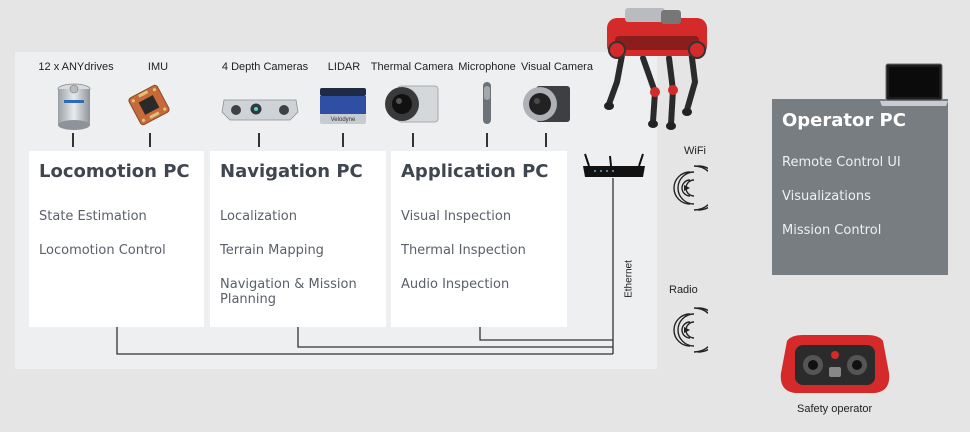 The image size is (970, 432). Describe the element at coordinates (695, 151) in the screenshot. I see `wifi-label: WiFi` at that location.